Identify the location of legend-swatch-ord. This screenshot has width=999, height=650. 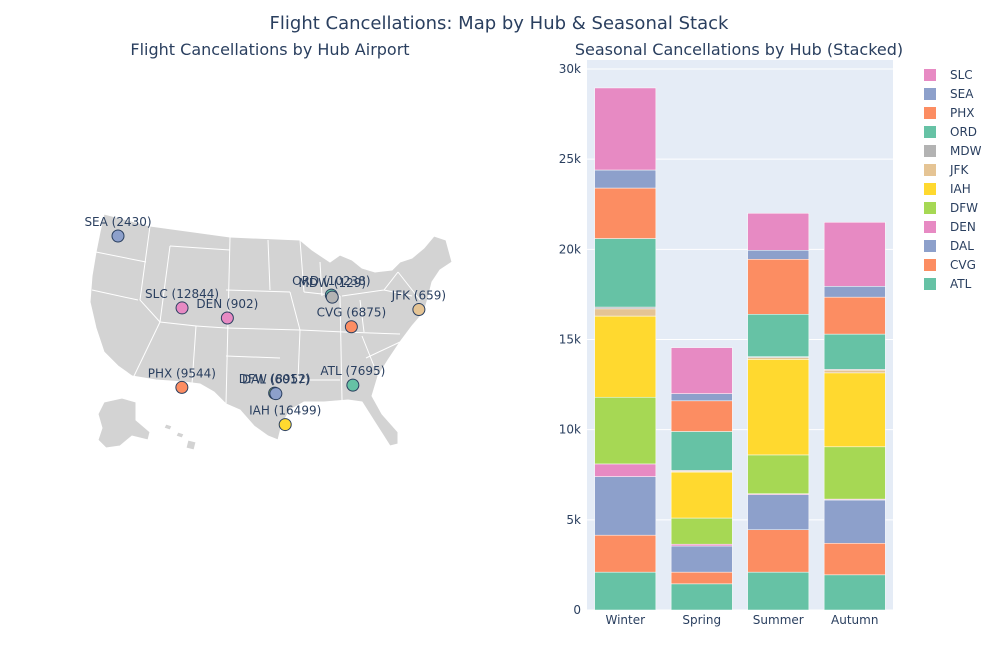
(930, 132).